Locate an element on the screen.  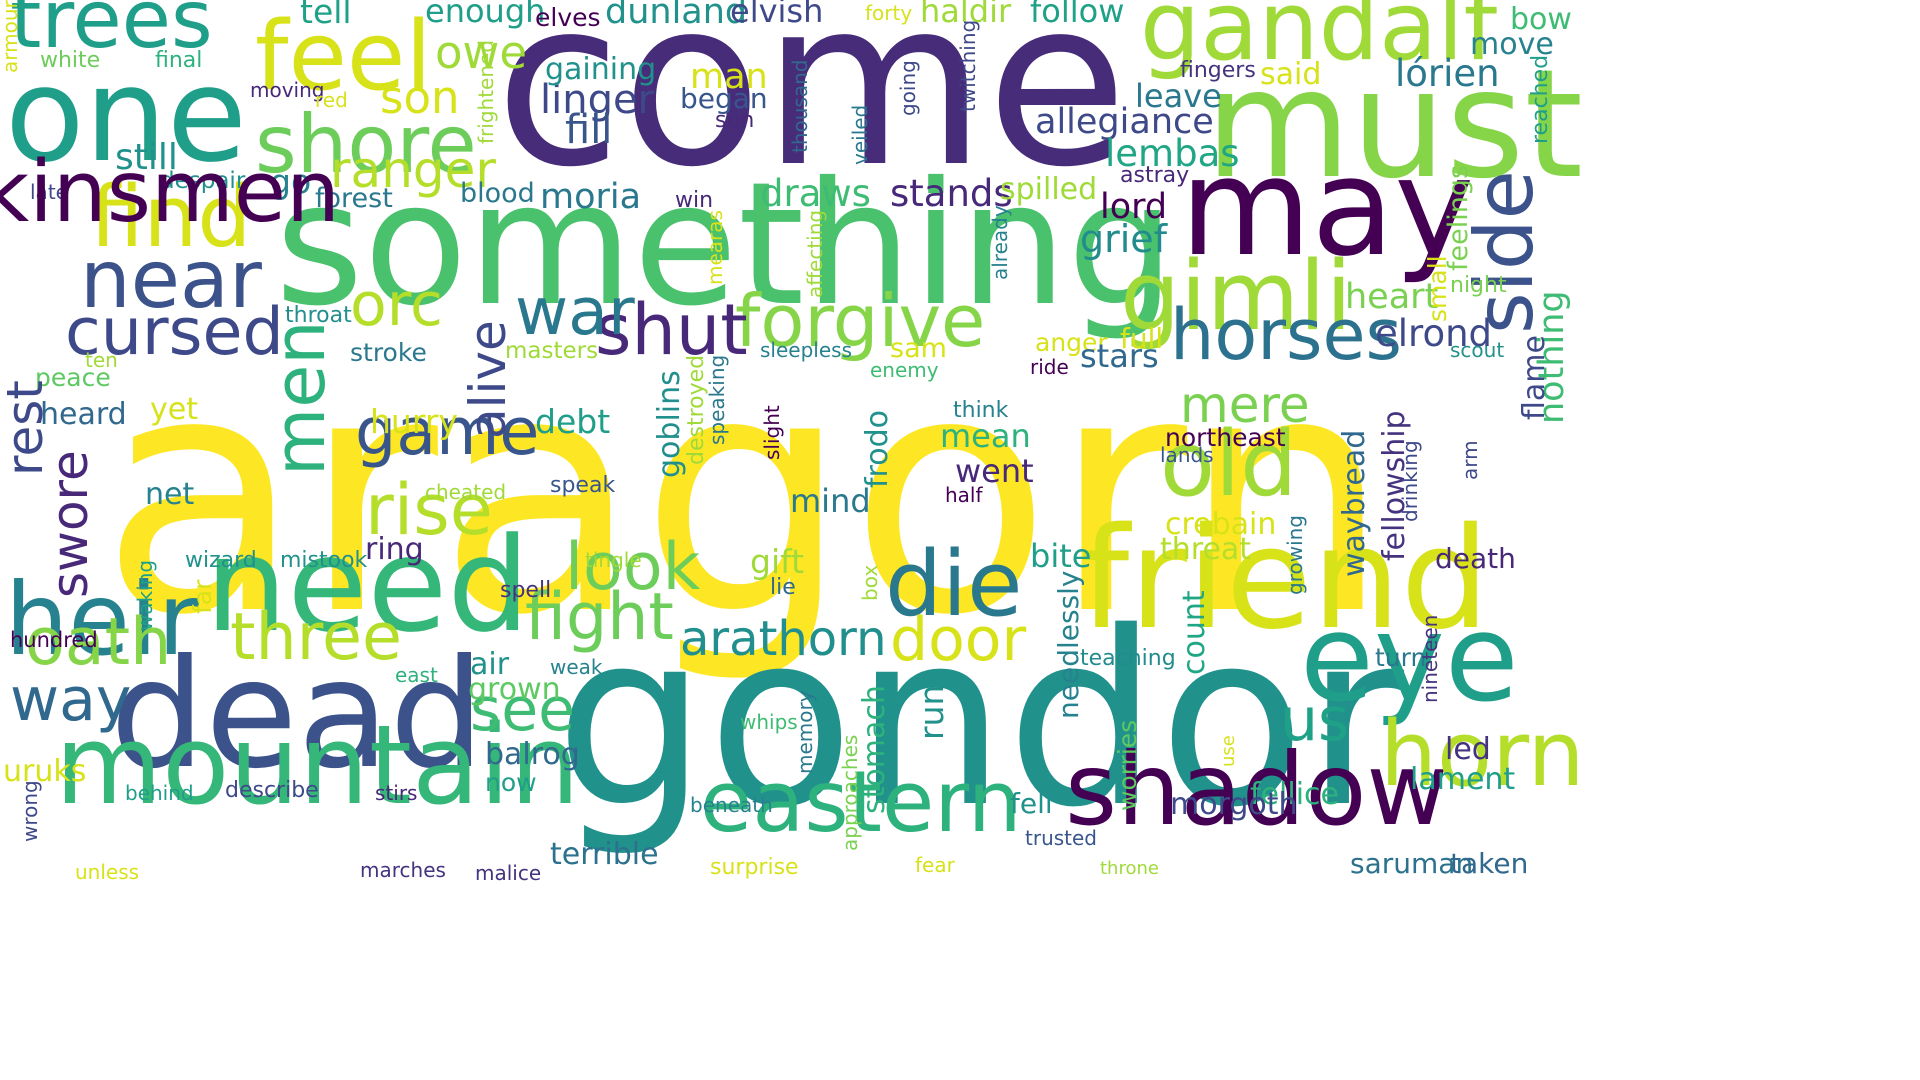
word-behind: behind is located at coordinates (159, 793).